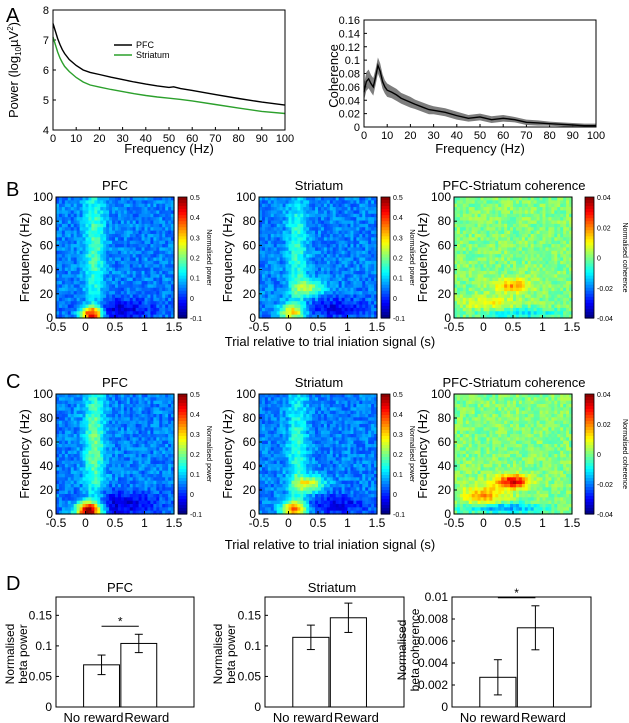  I want to click on heatmap-ytick-label: 0, so click(447, 318).